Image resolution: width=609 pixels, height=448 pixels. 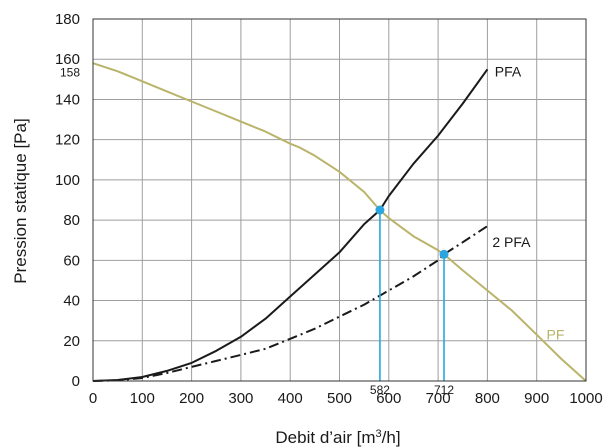 What do you see at coordinates (67, 180) in the screenshot?
I see `y-tick-100: 100` at bounding box center [67, 180].